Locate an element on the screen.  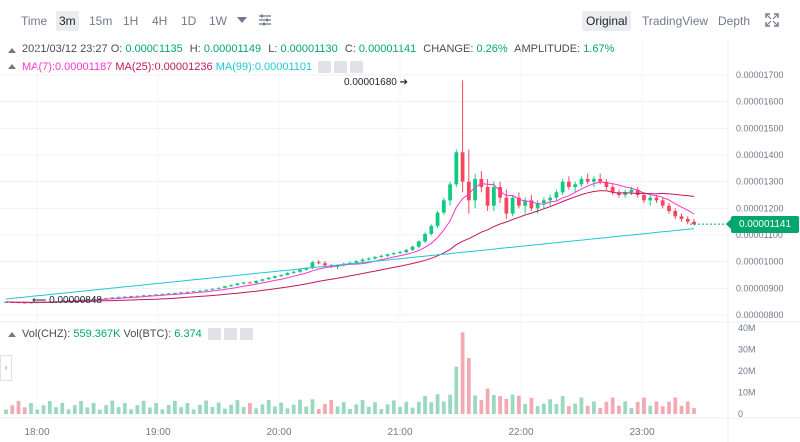
ohlc-collapse-chevron-icon is located at coordinates (12, 50).